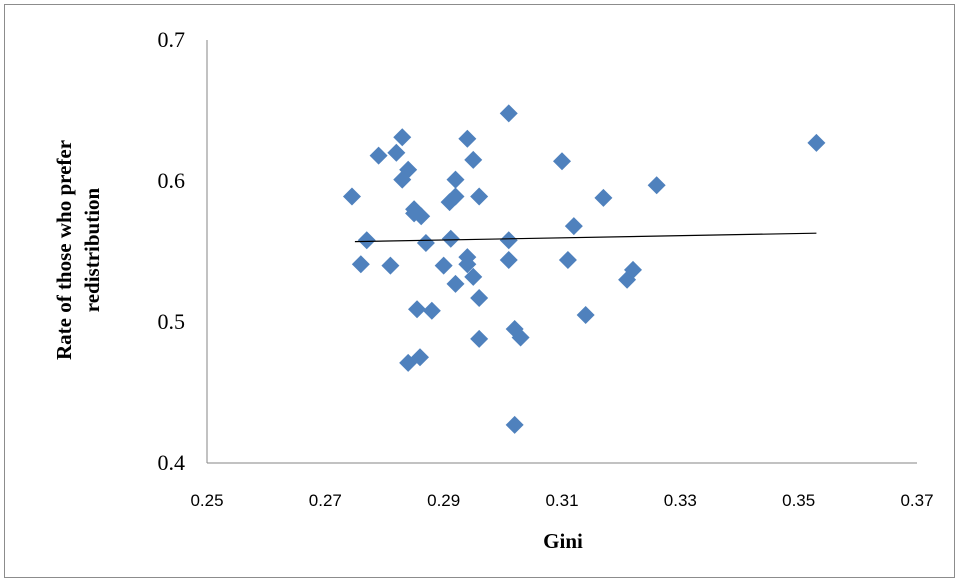  Describe the element at coordinates (680, 500) in the screenshot. I see `x-tick-label: 0.33` at that location.